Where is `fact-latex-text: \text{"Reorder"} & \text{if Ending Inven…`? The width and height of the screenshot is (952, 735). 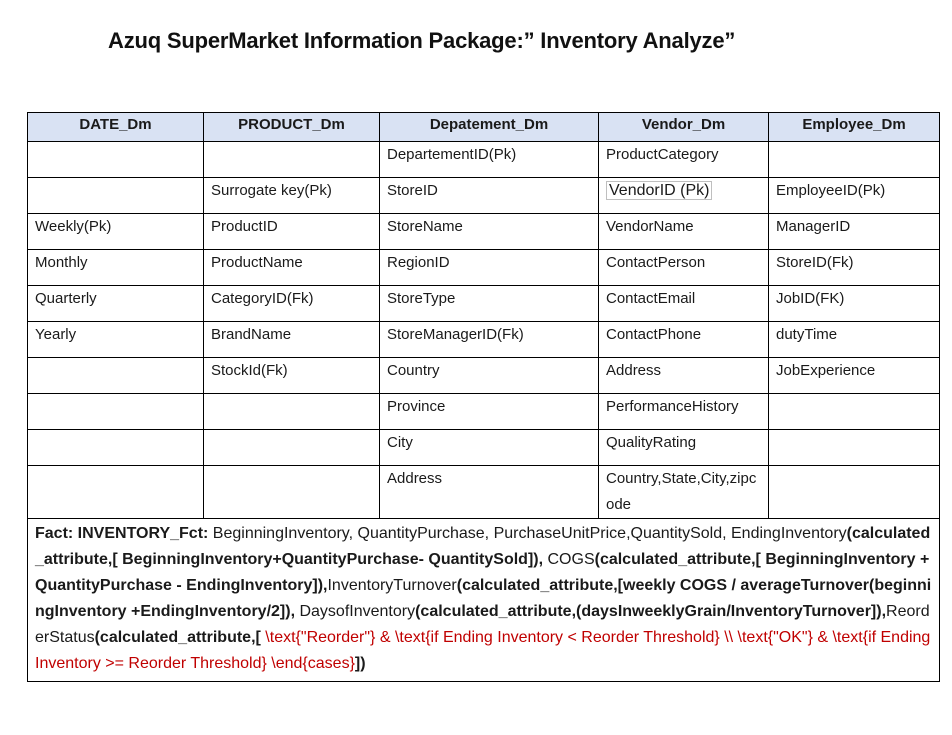
fact-latex-text: \text{"Reorder"} & \text{if Ending Inven… is located at coordinates (483, 650).